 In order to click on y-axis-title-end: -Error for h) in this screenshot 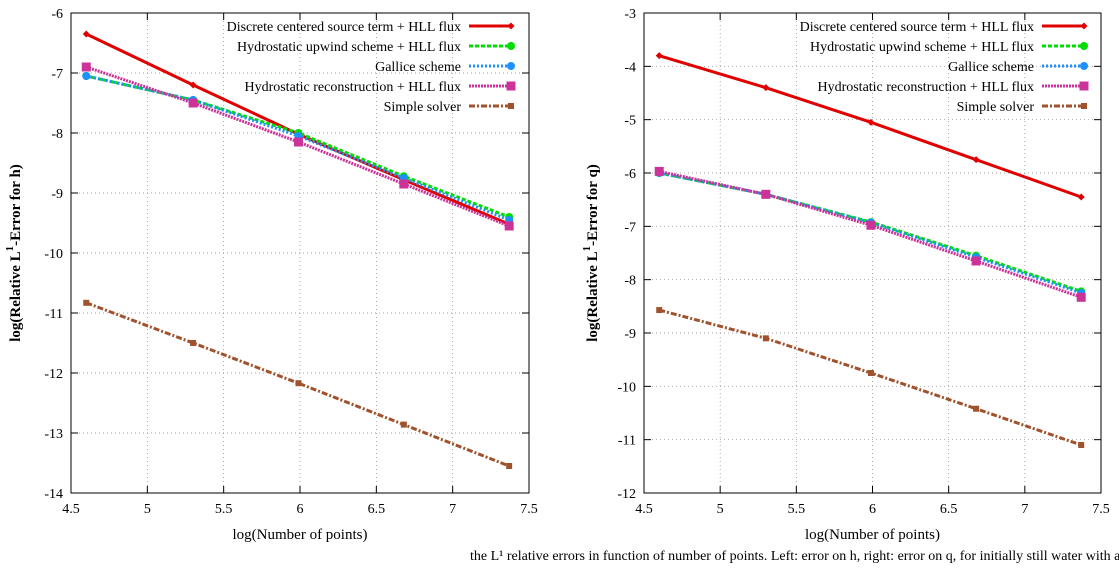, I will do `click(16, 205)`.